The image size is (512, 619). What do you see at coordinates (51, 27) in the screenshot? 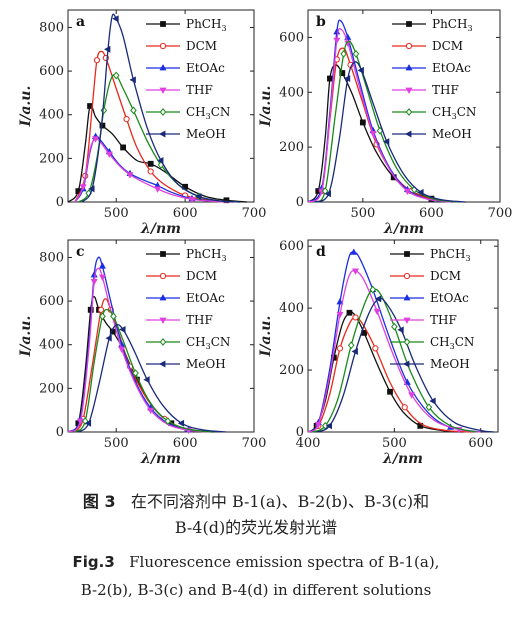
I see `y-tick-label: 800` at bounding box center [51, 27].